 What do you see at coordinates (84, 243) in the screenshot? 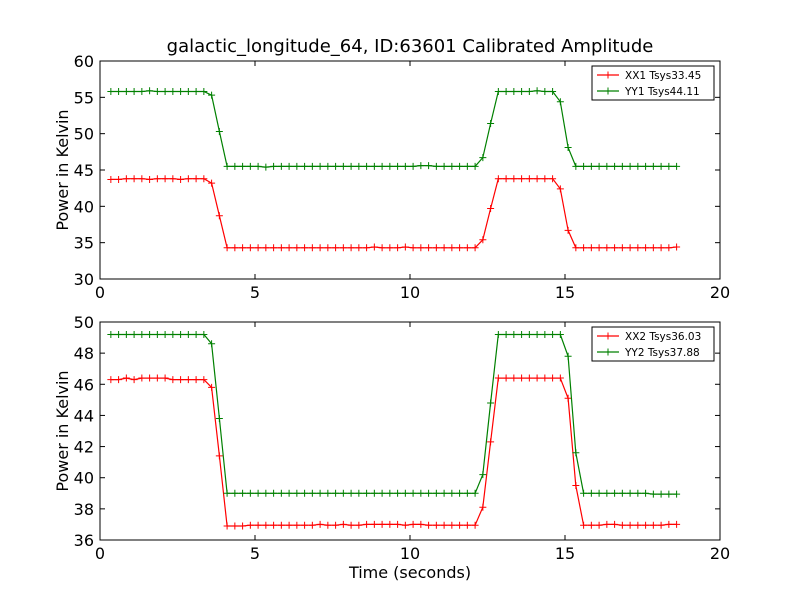
I see `y-tick-label: 35` at bounding box center [84, 243].